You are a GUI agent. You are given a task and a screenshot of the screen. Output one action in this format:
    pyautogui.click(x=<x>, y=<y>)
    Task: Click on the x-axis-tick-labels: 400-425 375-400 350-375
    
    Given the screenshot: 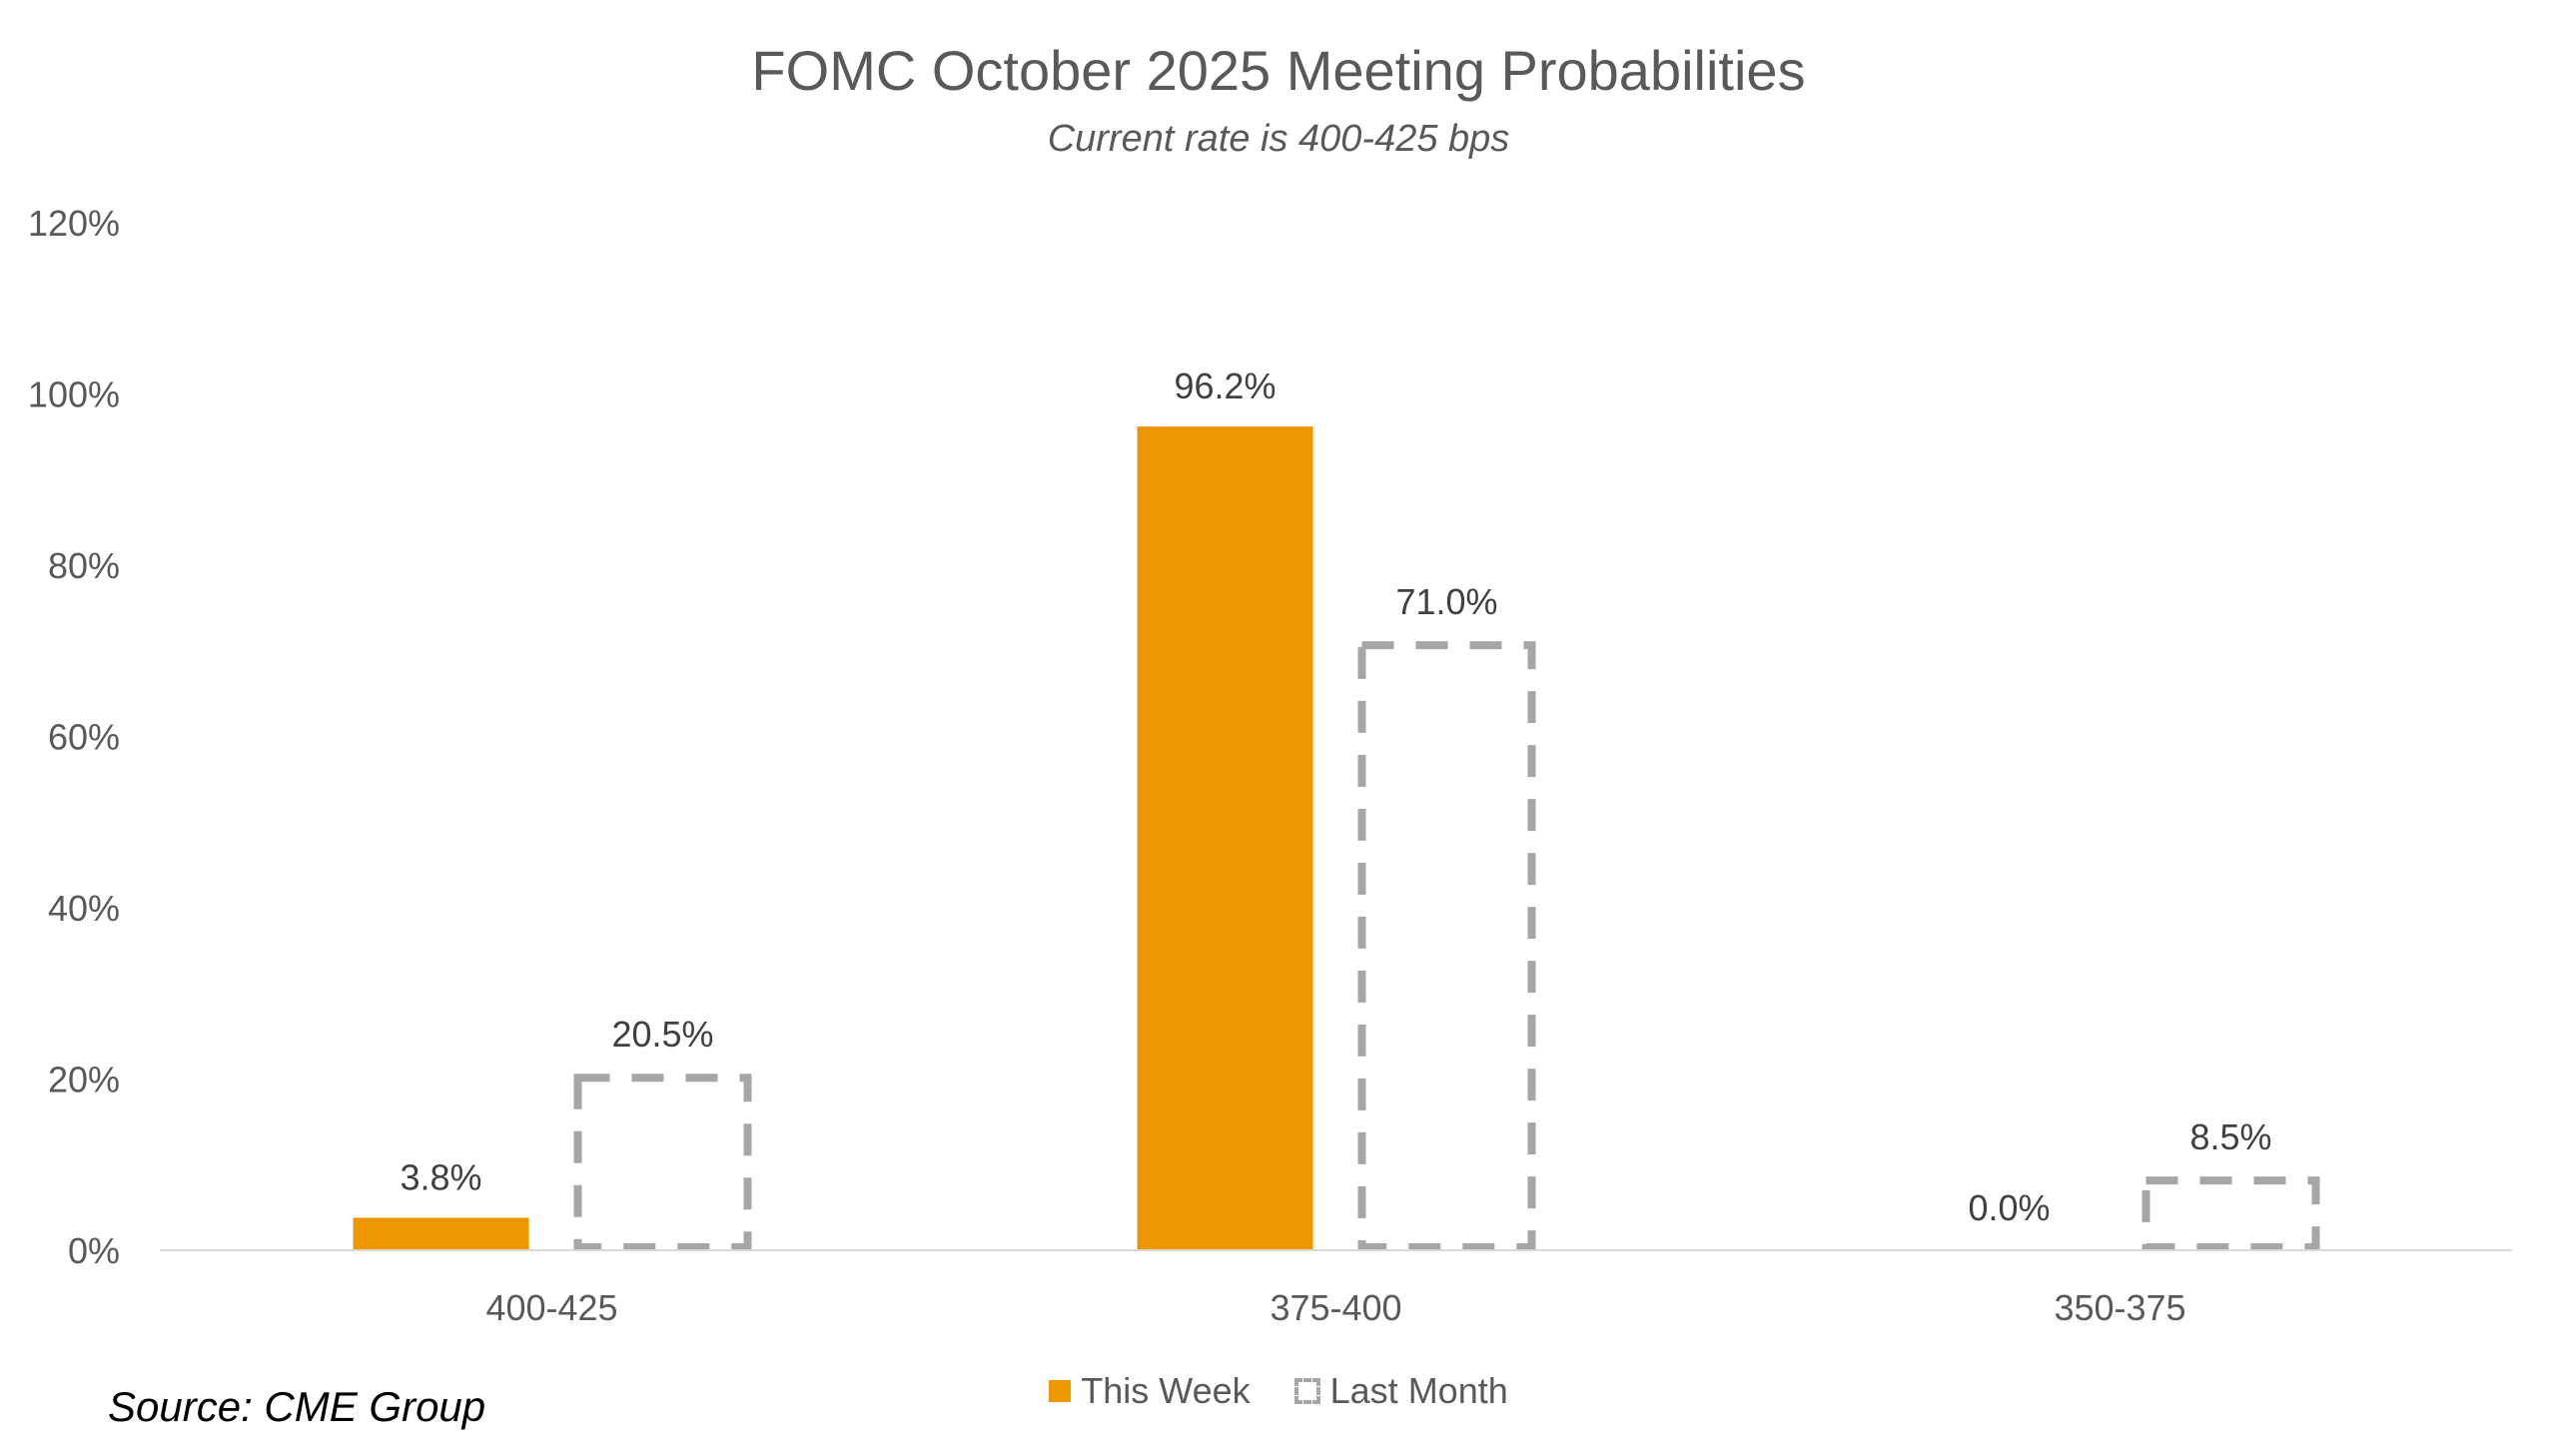 What is the action you would take?
    pyautogui.click(x=1335, y=1307)
    